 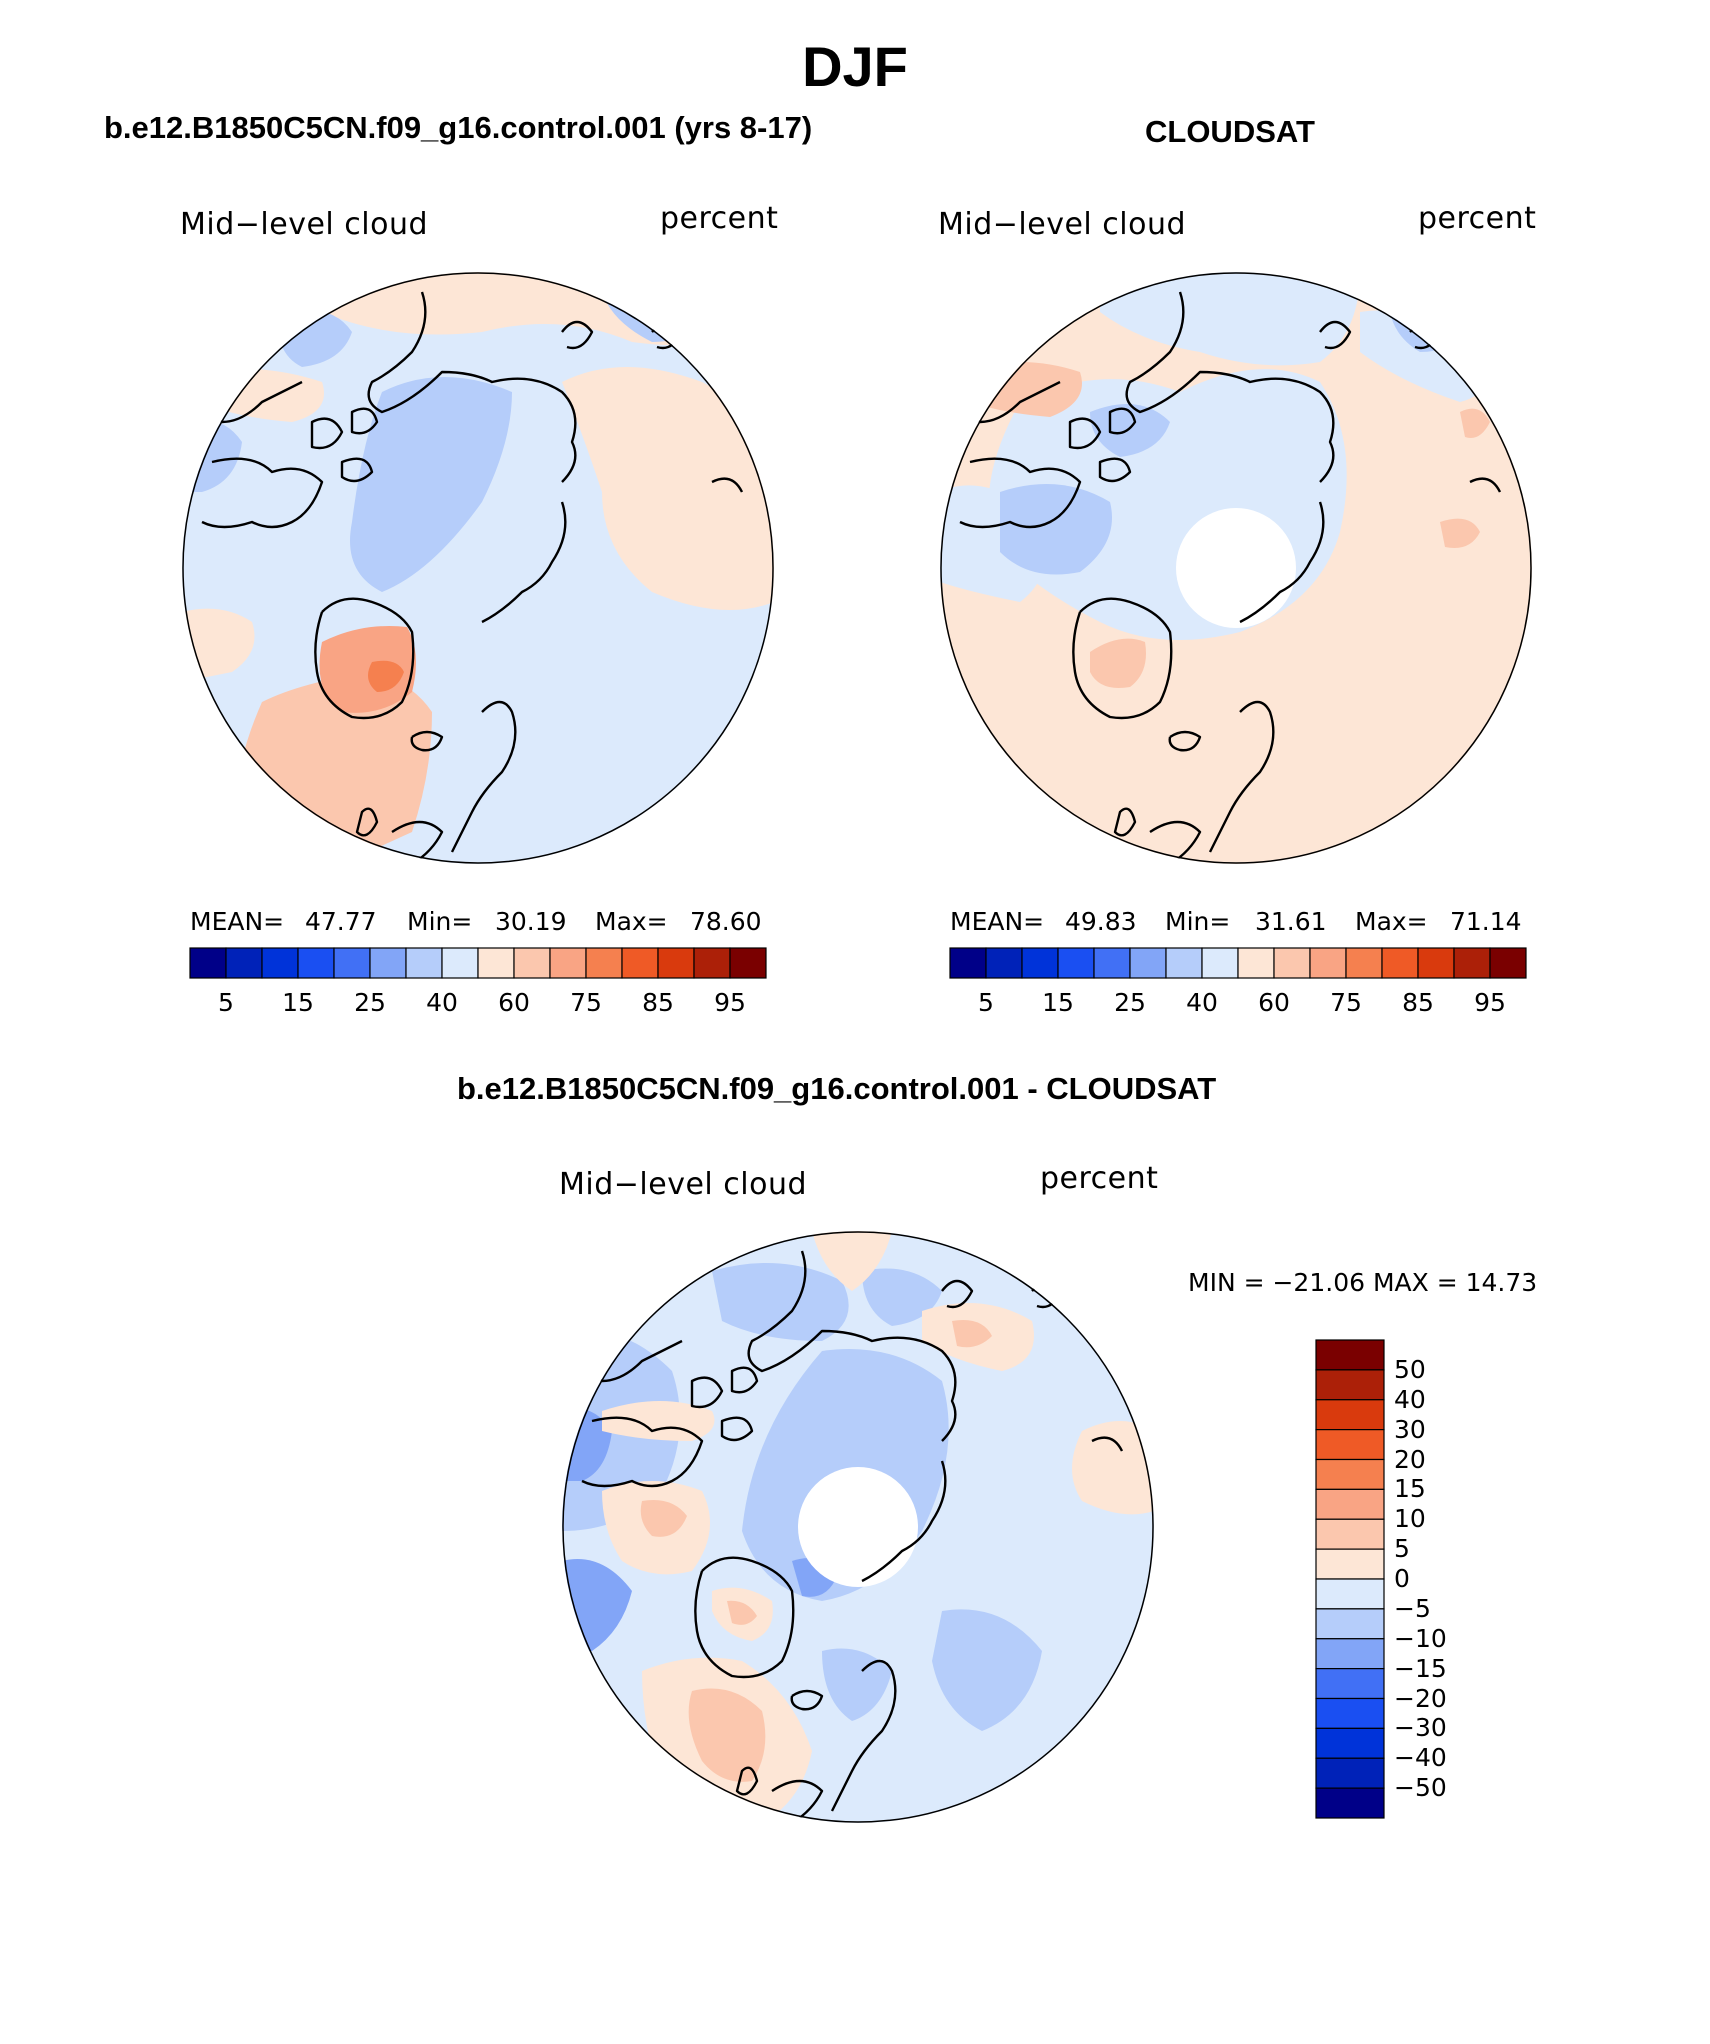 I want to click on diff-coast-bering, so click(x=1107, y=1444).